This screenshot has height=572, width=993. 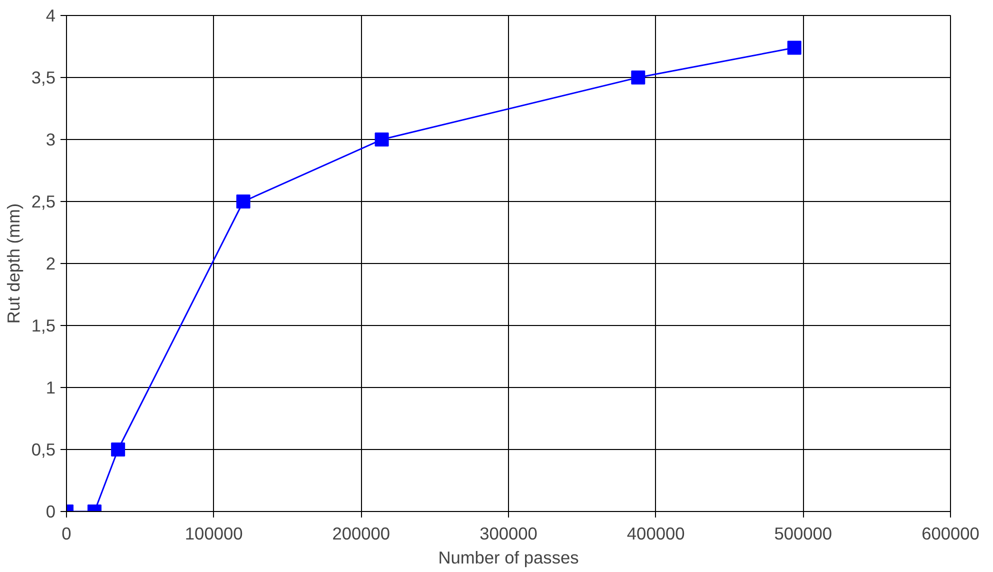 I want to click on y-tick-label: 0, so click(x=51, y=512).